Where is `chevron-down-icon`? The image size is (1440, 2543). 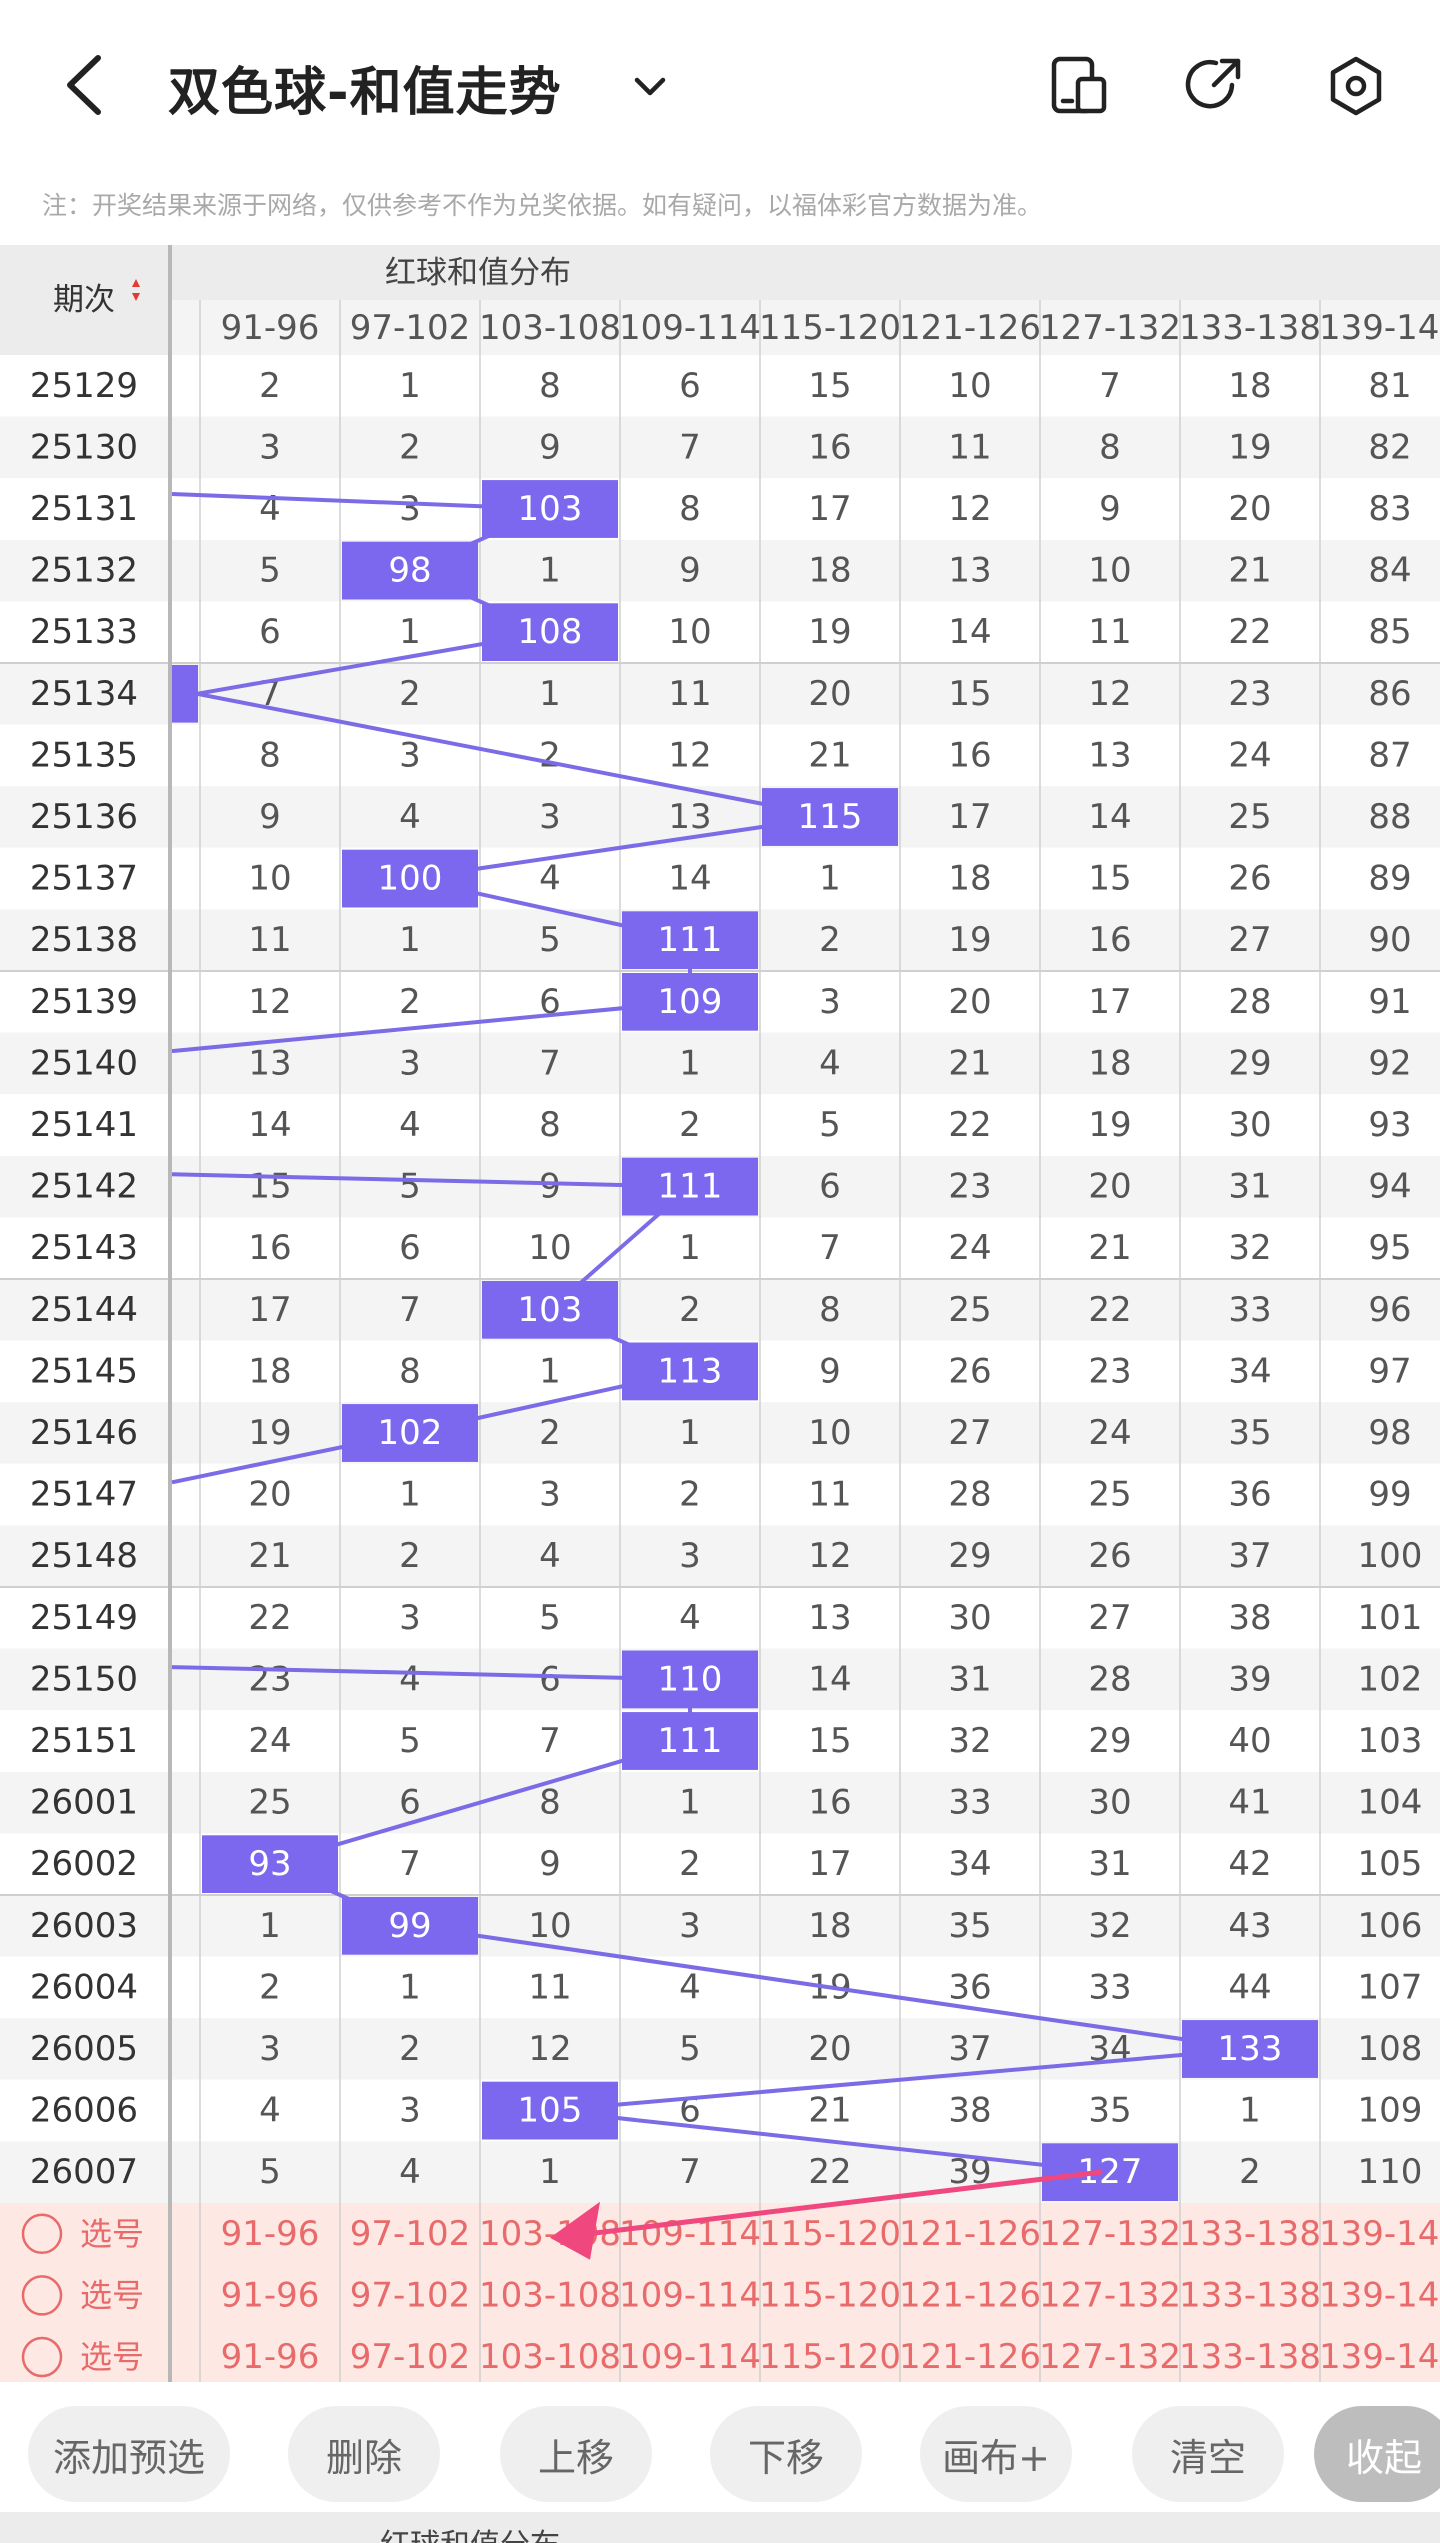 chevron-down-icon is located at coordinates (650, 87).